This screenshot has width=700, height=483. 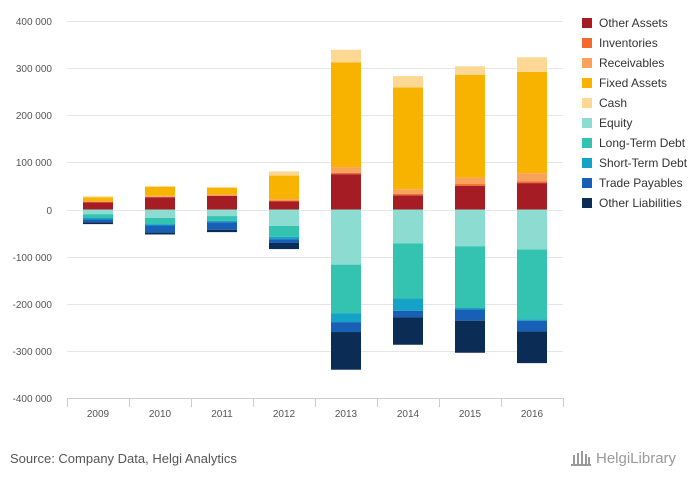 What do you see at coordinates (160, 414) in the screenshot?
I see `x-tick-label: 2010` at bounding box center [160, 414].